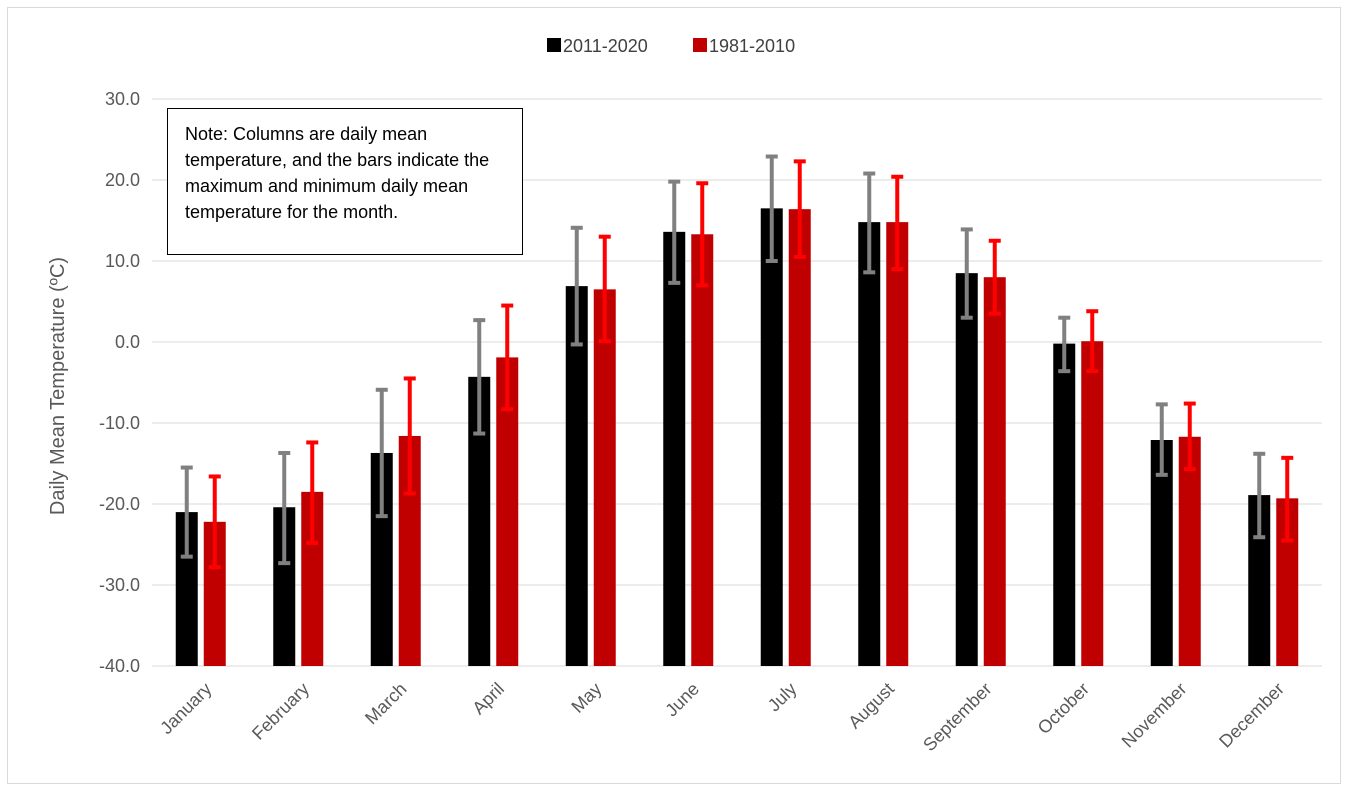 The height and width of the screenshot is (792, 1349). Describe the element at coordinates (1063, 708) in the screenshot. I see `x-tick-label: October` at that location.